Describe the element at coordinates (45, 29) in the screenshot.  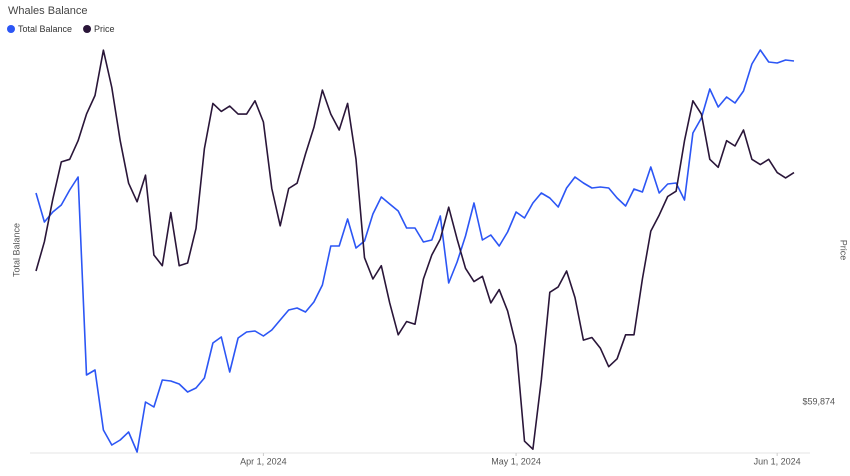
I see `legend-label: Total Balance` at that location.